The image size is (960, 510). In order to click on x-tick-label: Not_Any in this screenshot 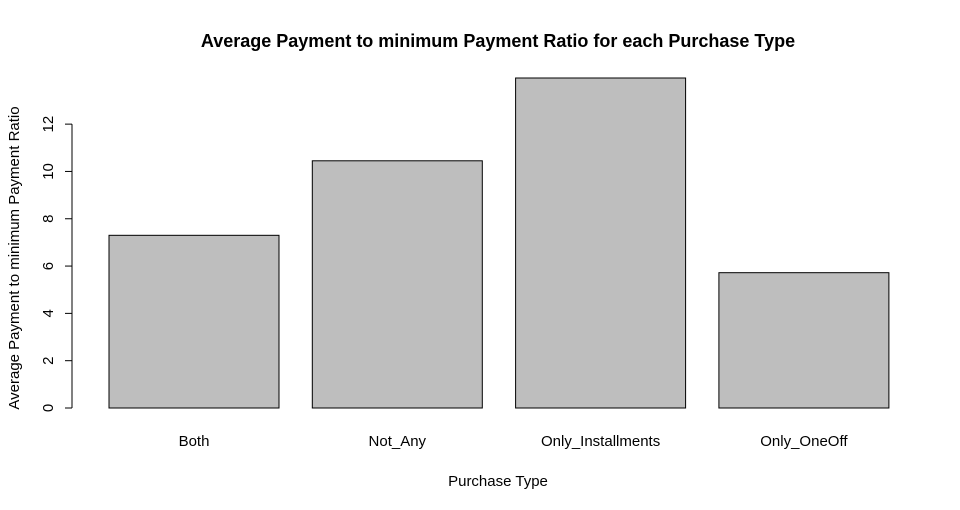, I will do `click(398, 441)`.